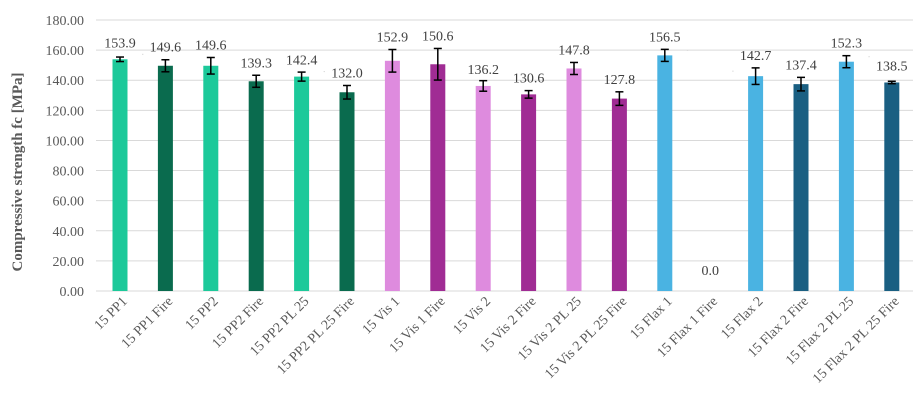 This screenshot has height=403, width=913. Describe the element at coordinates (710, 271) in the screenshot. I see `data-label: 0.0` at that location.